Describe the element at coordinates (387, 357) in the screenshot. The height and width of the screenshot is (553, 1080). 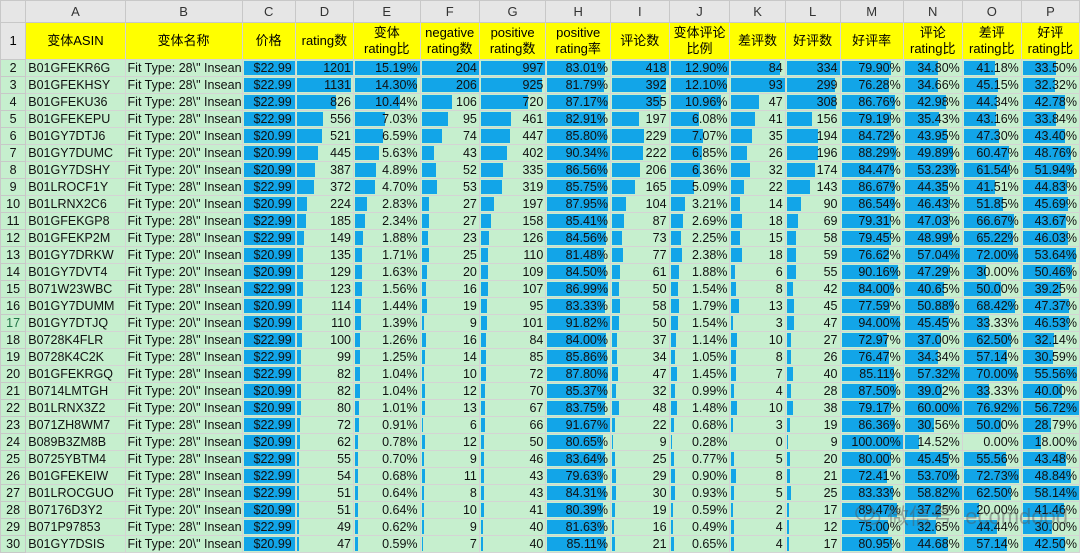
I see `rr-cell: 1.25%` at that location.